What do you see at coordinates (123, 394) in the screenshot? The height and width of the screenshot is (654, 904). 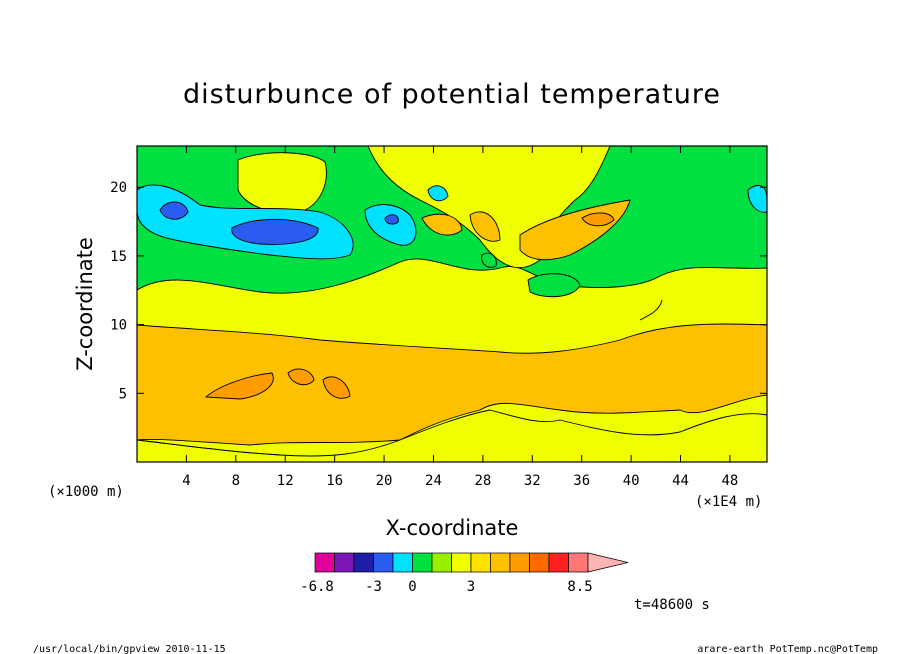 I see `y-tick-label: 5` at bounding box center [123, 394].